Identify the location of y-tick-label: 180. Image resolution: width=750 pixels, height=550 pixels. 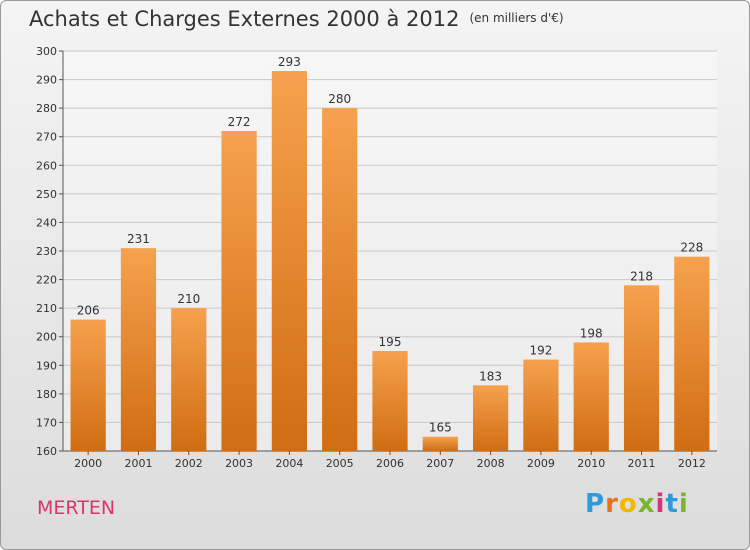
(46, 394).